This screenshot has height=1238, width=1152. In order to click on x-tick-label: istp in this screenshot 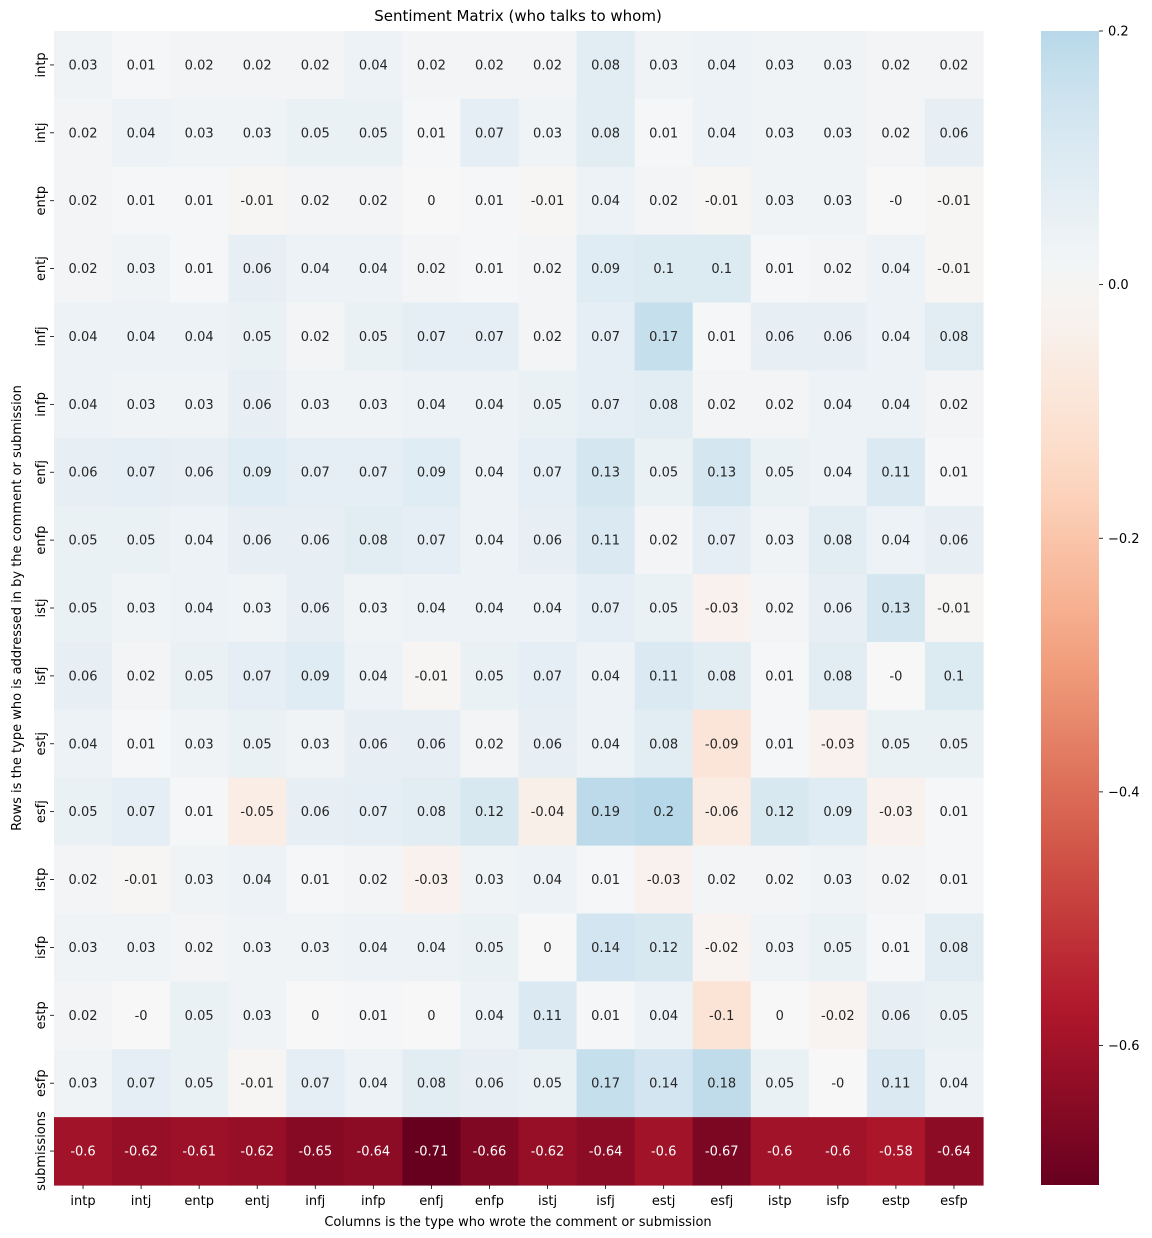, I will do `click(780, 1201)`.